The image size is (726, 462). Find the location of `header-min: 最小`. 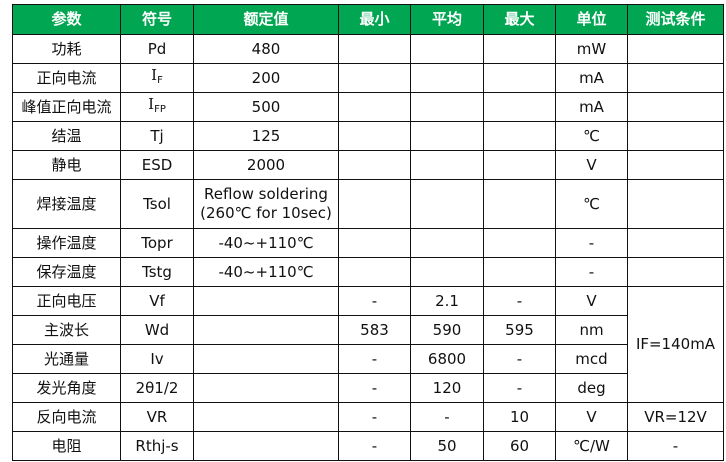

header-min: 最小 is located at coordinates (374, 19).